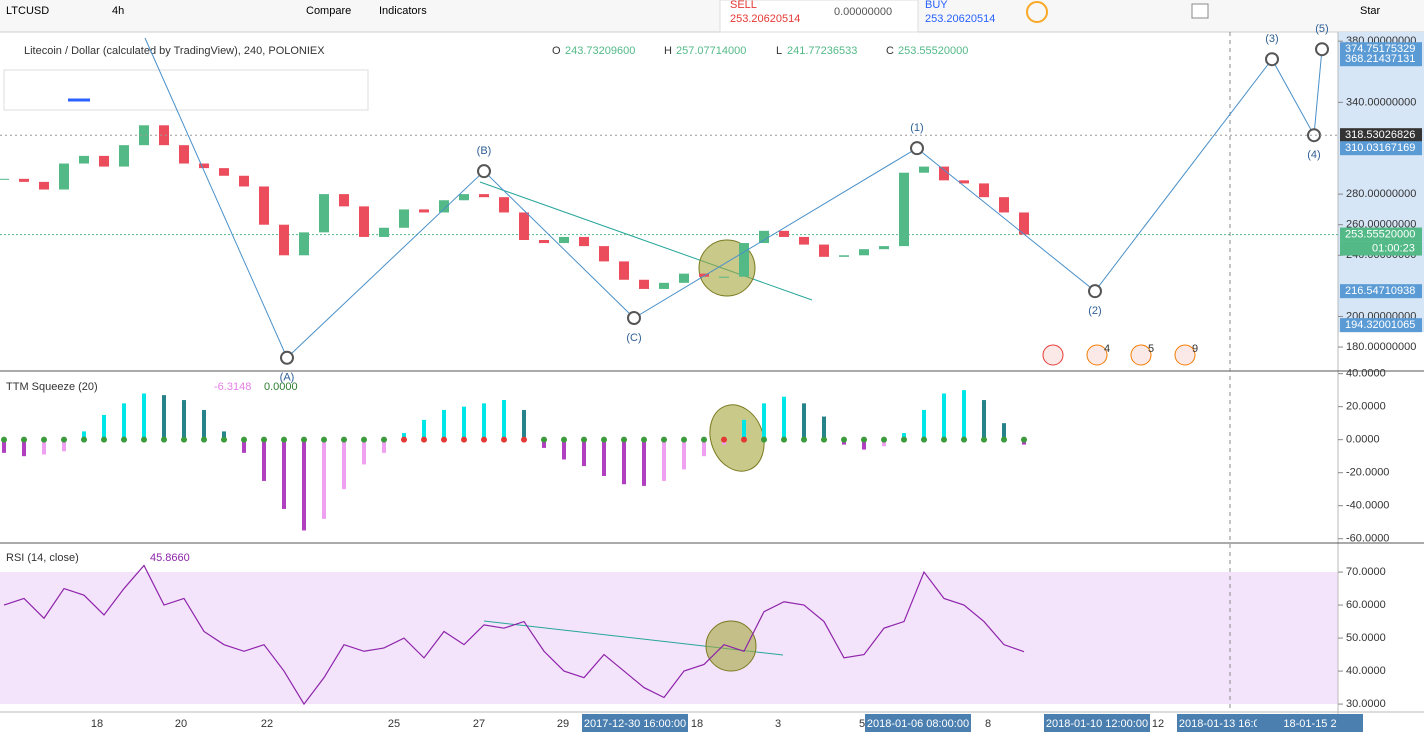 This screenshot has width=1424, height=732. I want to click on sell-label: SELL, so click(743, 5).